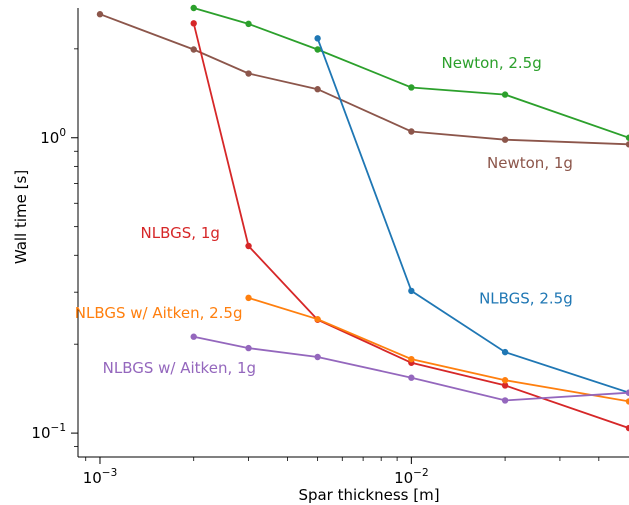 The image size is (629, 505). I want to click on series-nlbgs-w-aitken-1g, so click(409, 368).